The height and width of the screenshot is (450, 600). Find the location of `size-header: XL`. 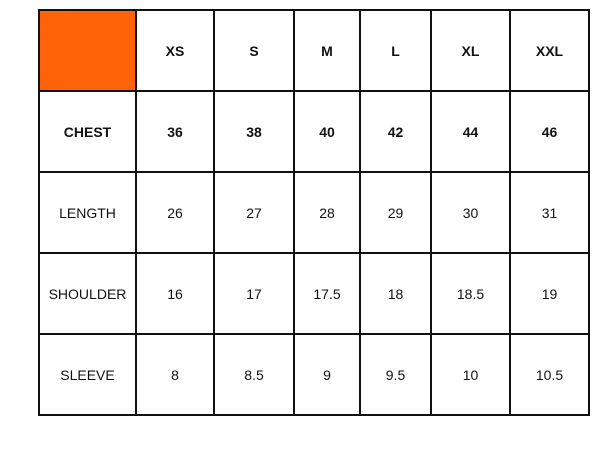

size-header: XL is located at coordinates (470, 50).